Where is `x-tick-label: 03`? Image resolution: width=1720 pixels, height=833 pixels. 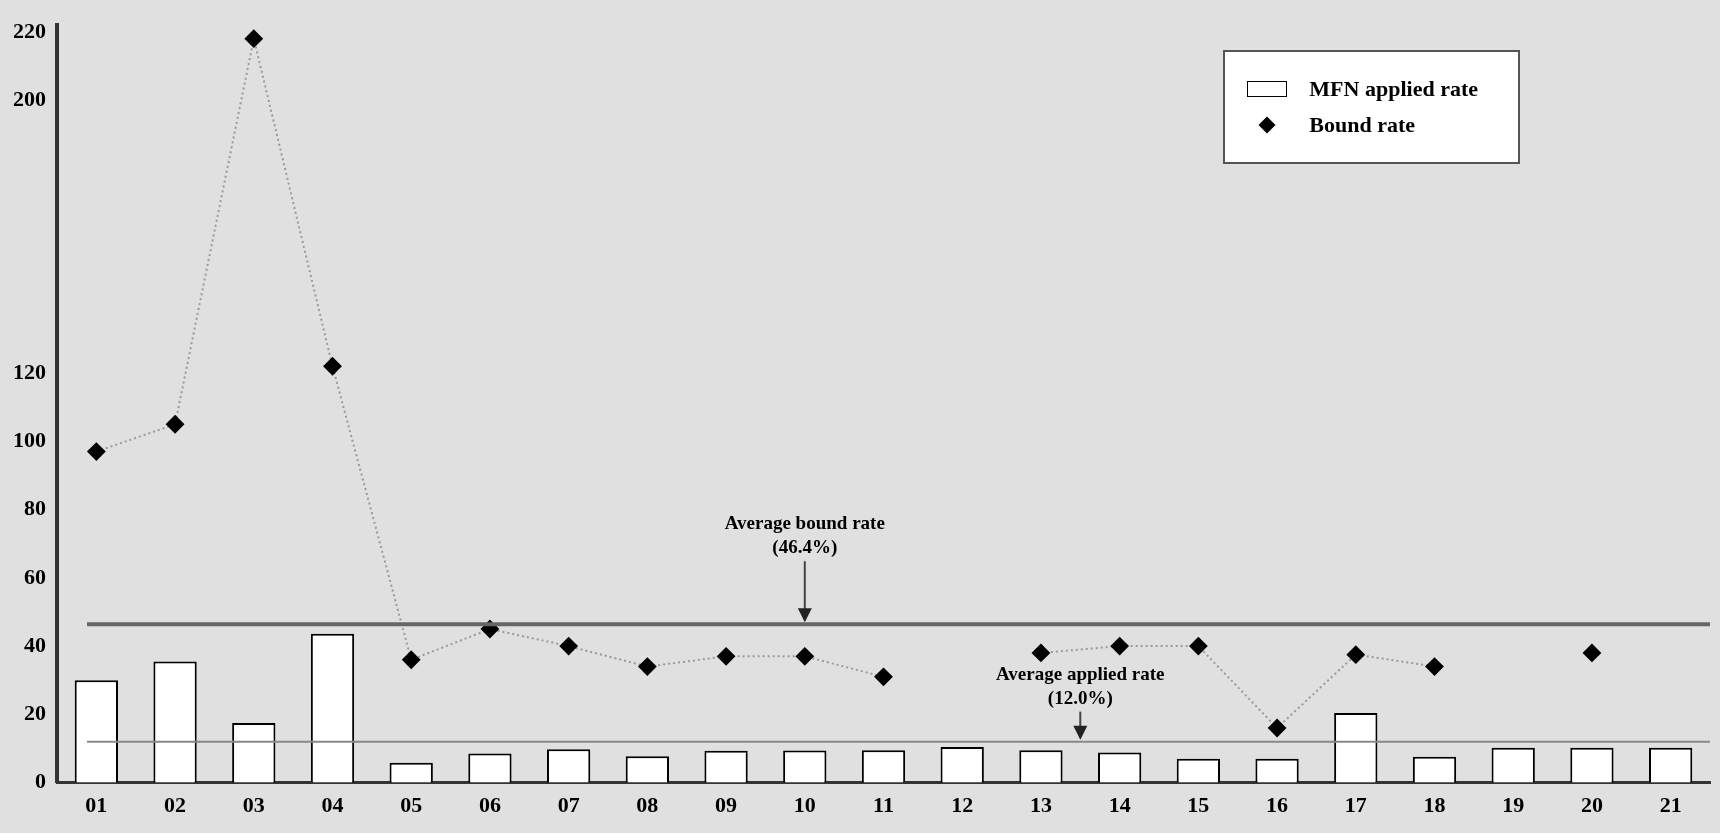
x-tick-label: 03 is located at coordinates (253, 805).